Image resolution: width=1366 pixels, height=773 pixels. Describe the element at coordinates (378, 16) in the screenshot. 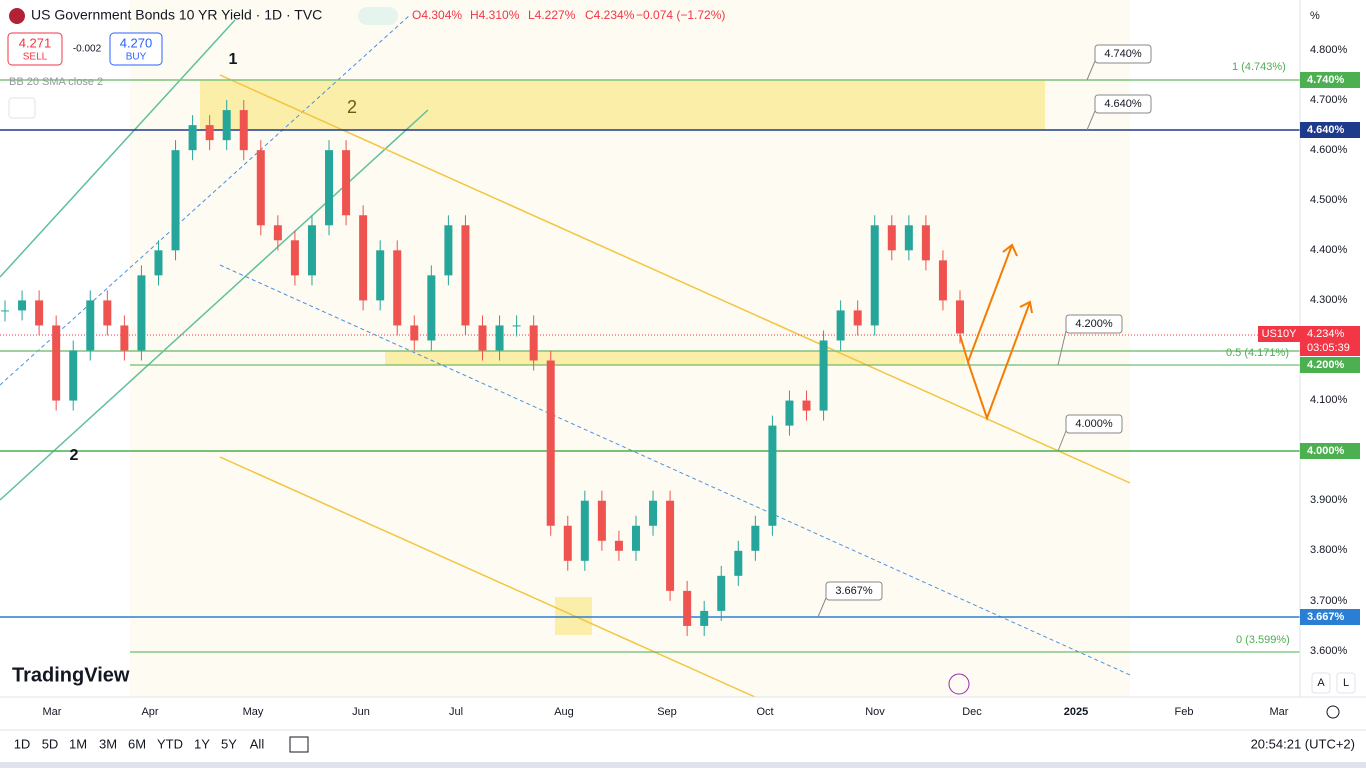

I see `status` at that location.